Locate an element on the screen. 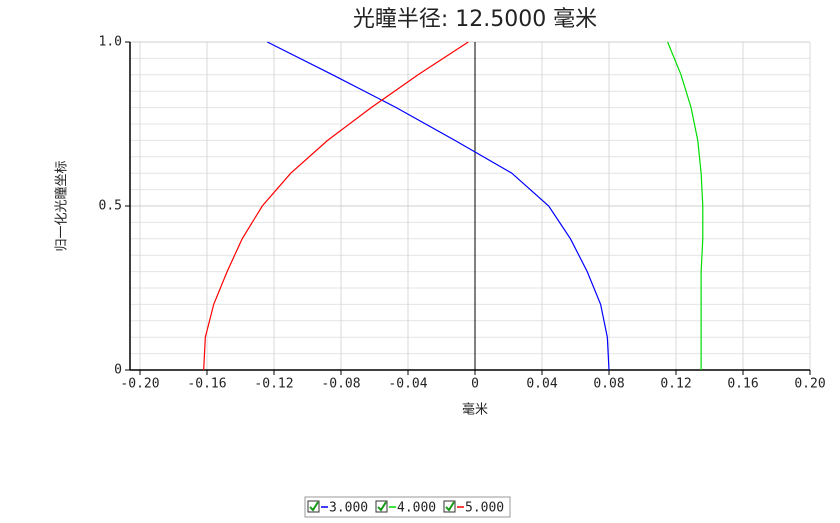  x-tick-label: 0.20 is located at coordinates (809, 384).